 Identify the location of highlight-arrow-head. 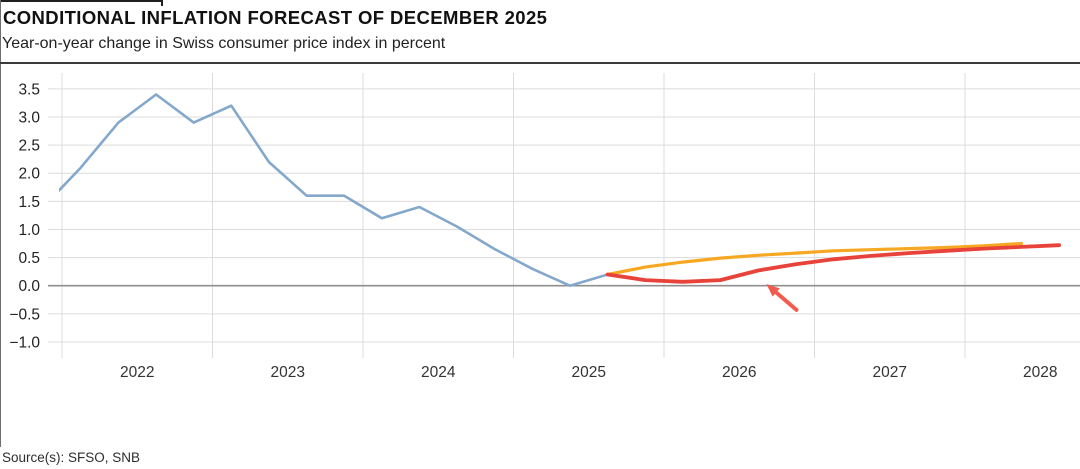
(773, 290).